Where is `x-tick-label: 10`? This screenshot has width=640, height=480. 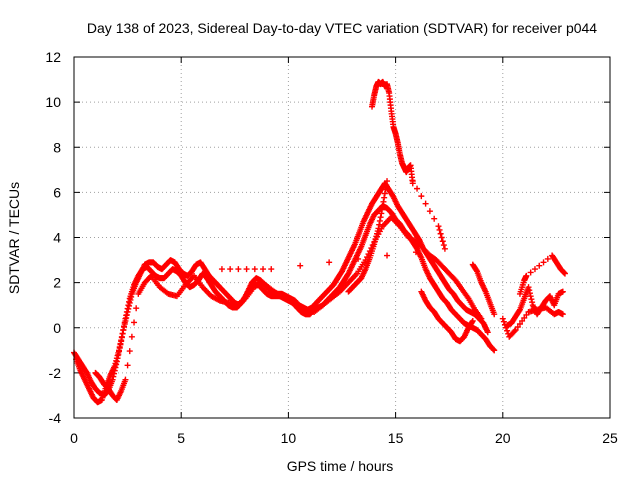
x-tick-label: 10 is located at coordinates (289, 438).